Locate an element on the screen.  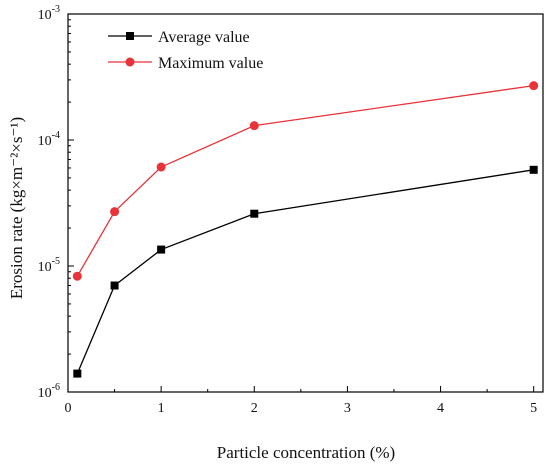
x-tick-label: 1 is located at coordinates (161, 408).